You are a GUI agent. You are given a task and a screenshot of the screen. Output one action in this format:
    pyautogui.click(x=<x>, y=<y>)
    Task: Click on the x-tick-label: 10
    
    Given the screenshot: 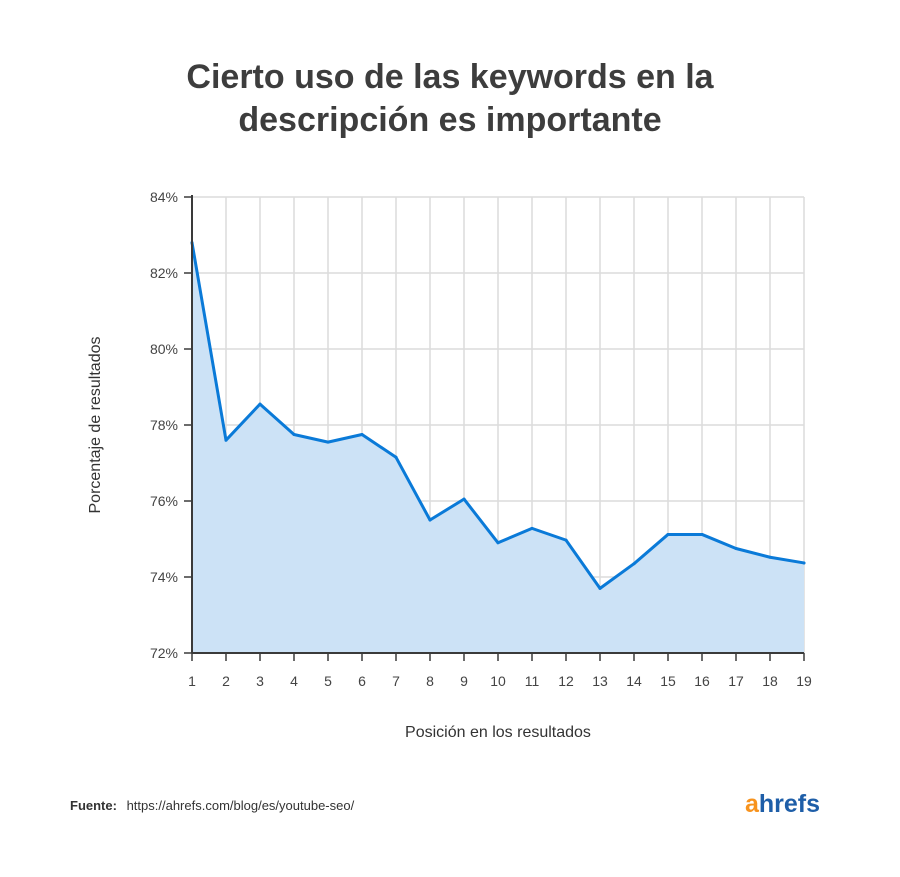 What is the action you would take?
    pyautogui.click(x=498, y=681)
    